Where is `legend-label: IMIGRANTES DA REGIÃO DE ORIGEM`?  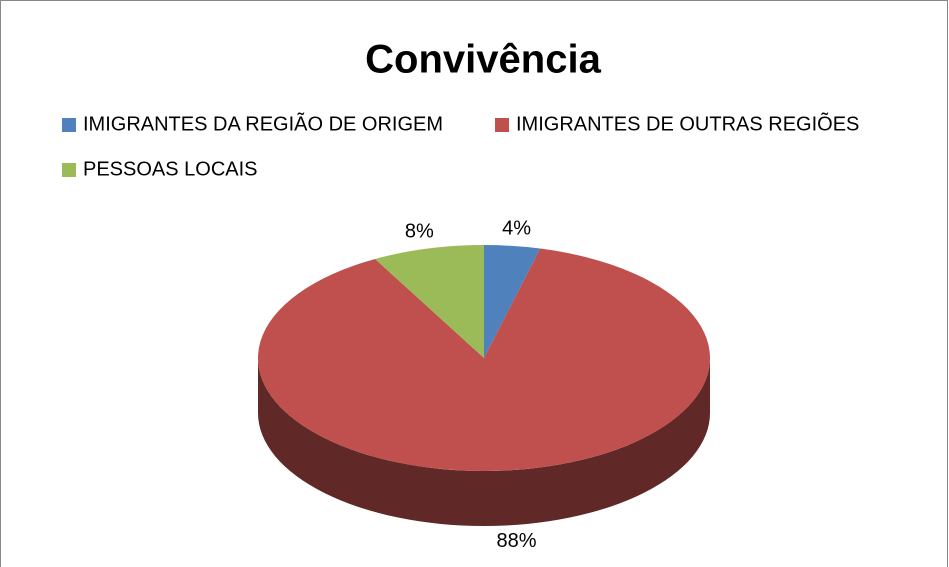
legend-label: IMIGRANTES DA REGIÃO DE ORIGEM is located at coordinates (263, 123).